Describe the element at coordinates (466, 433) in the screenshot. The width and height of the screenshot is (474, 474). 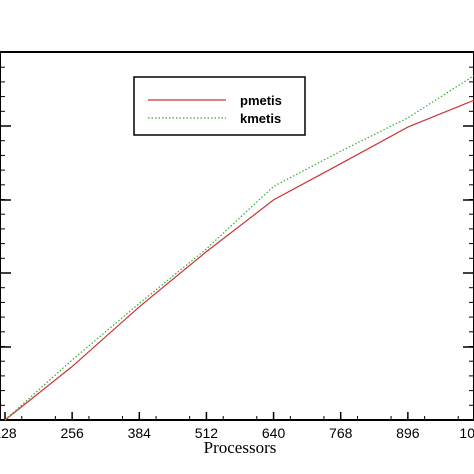
I see `x-tick-label: 1024` at that location.